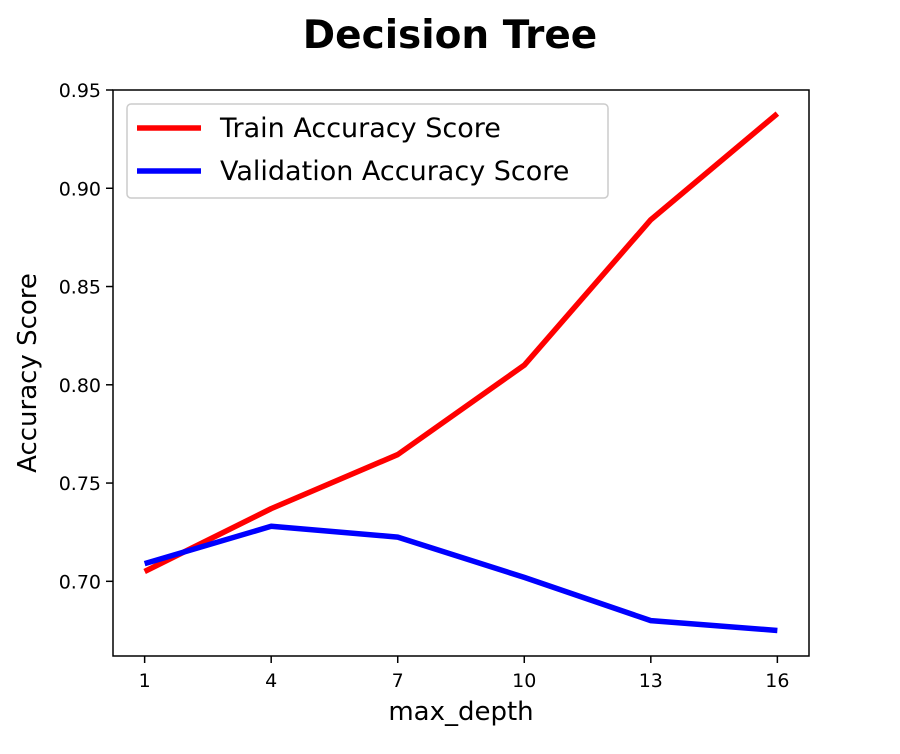  I want to click on x-axis-ticks: 1 4 7 10 13 16, so click(464, 674).